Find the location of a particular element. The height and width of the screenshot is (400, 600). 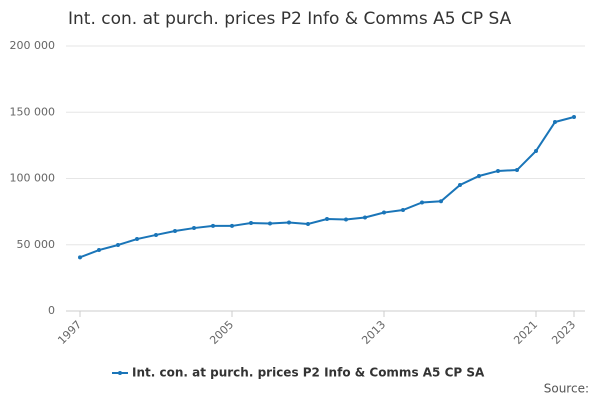

y-tick-label: 200 000 is located at coordinates (33, 45).